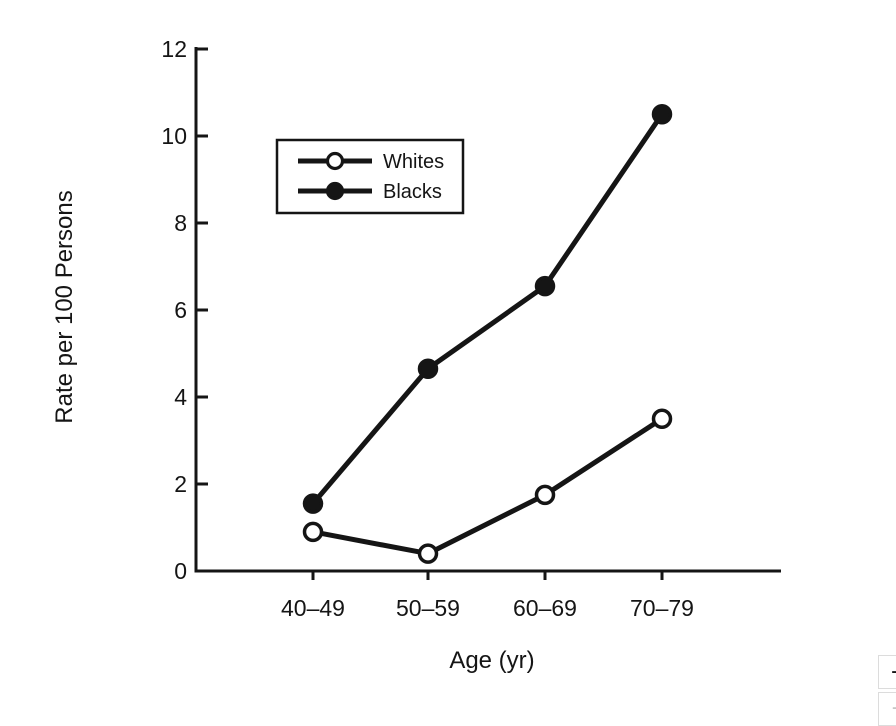 Image resolution: width=896 pixels, height=726 pixels. I want to click on legend-marker-blacks, so click(335, 191).